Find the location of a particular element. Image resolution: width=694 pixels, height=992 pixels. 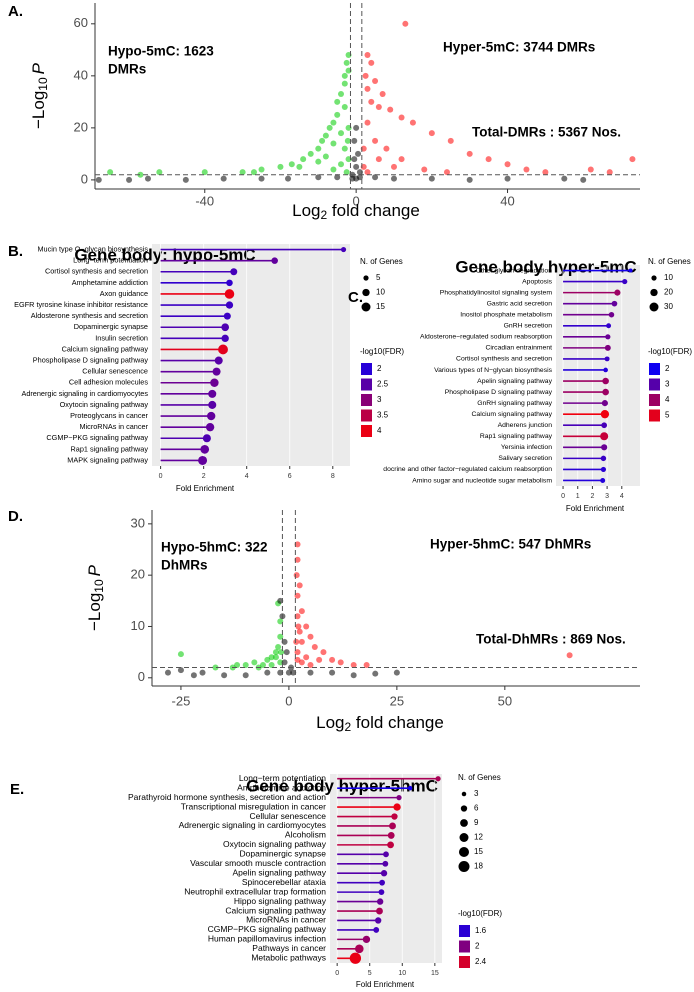

category-label: Gastric acid secretion is located at coordinates (520, 303).